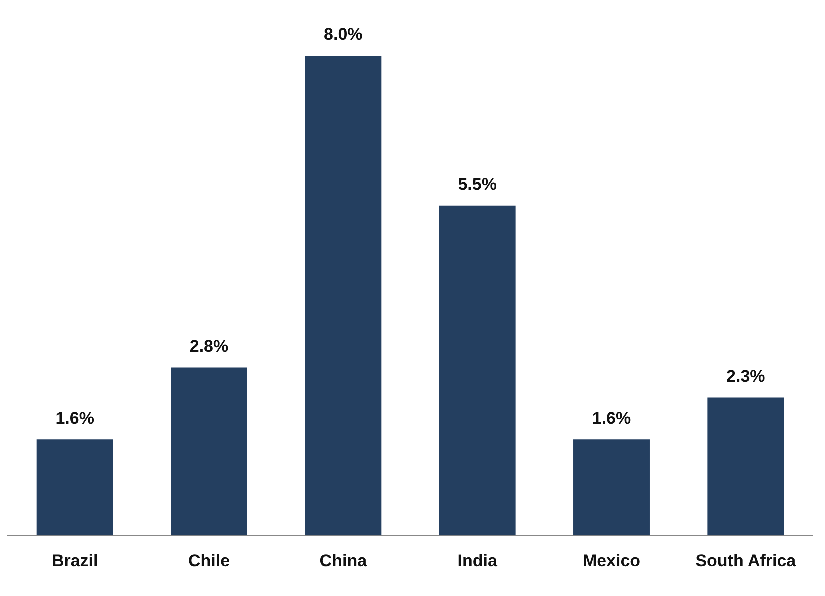 The height and width of the screenshot is (596, 825). Describe the element at coordinates (343, 34) in the screenshot. I see `data-label: 8.0%` at that location.